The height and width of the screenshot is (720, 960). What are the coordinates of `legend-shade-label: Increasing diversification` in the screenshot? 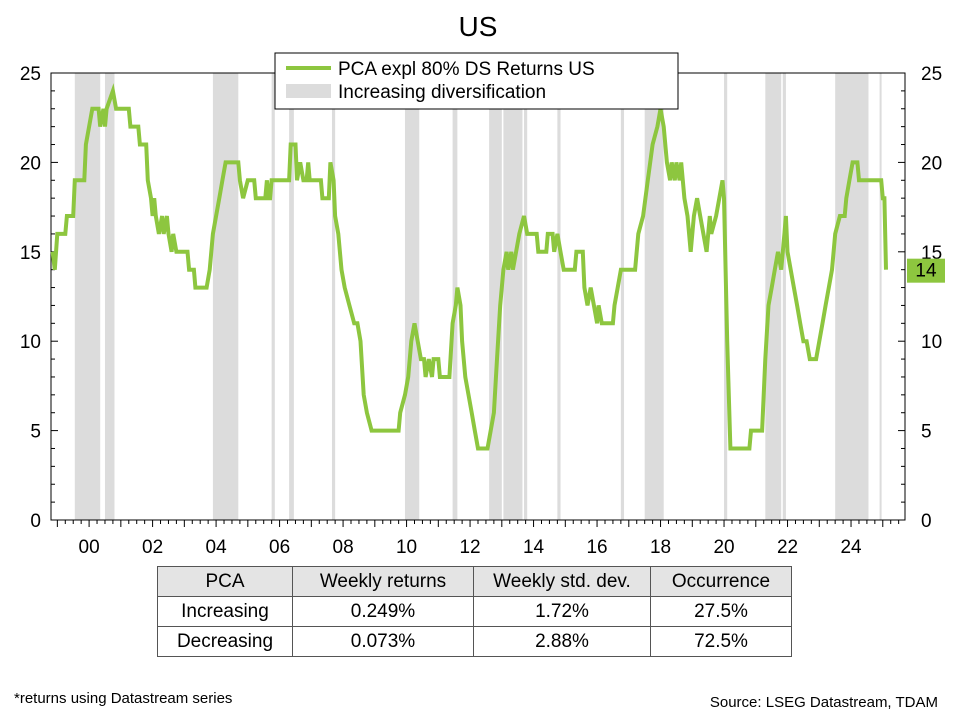 It's located at (442, 92).